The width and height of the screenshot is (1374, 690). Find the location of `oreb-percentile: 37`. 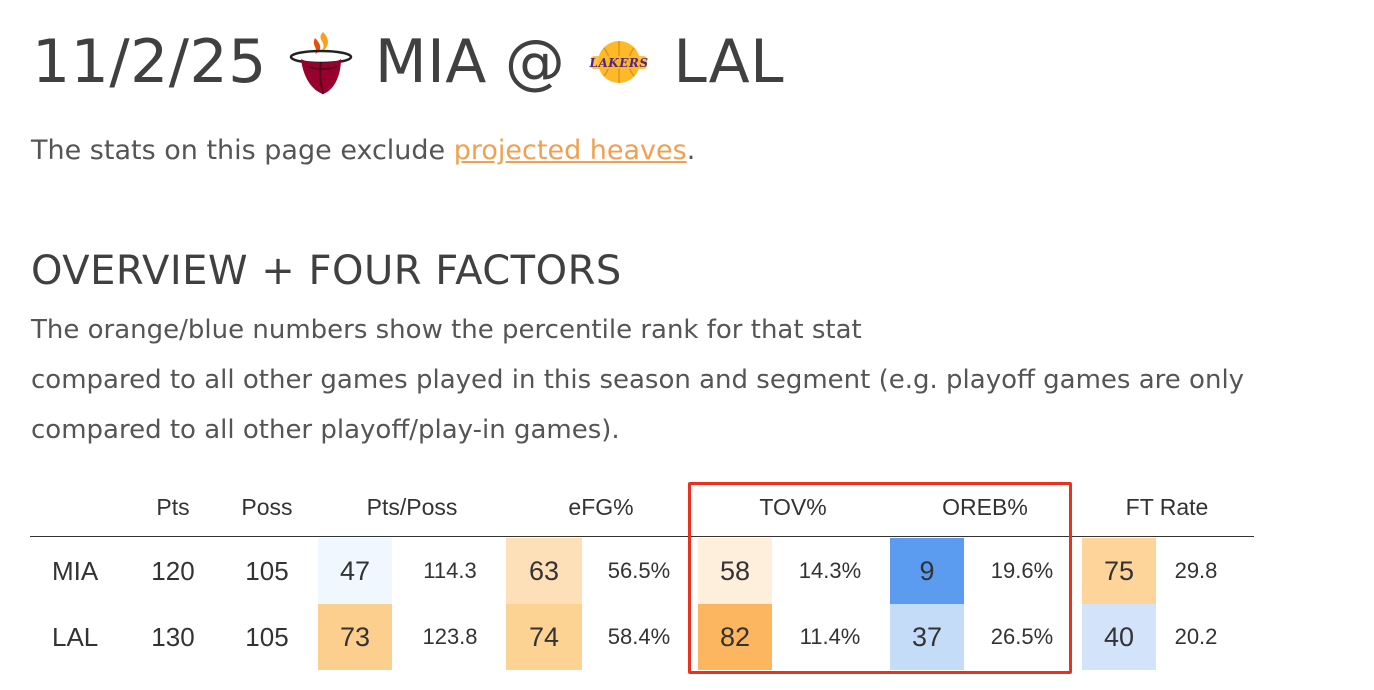

oreb-percentile: 37 is located at coordinates (927, 637).